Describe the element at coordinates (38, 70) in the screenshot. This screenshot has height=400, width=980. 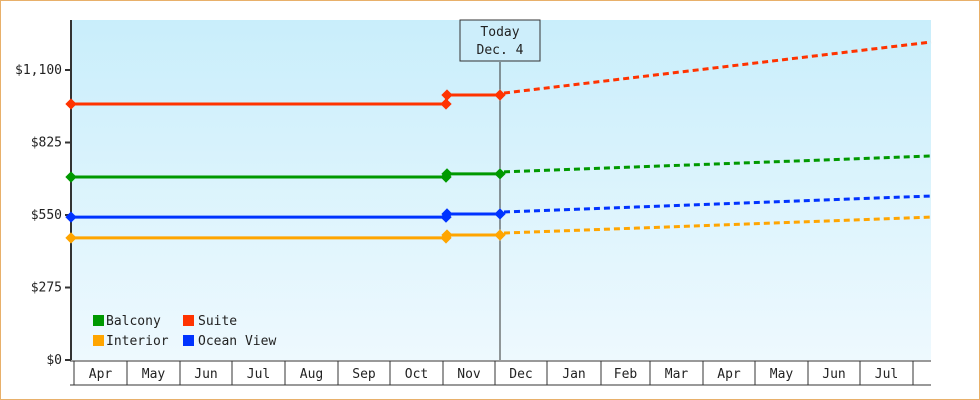
I see `y-tick-label: $1,100` at that location.